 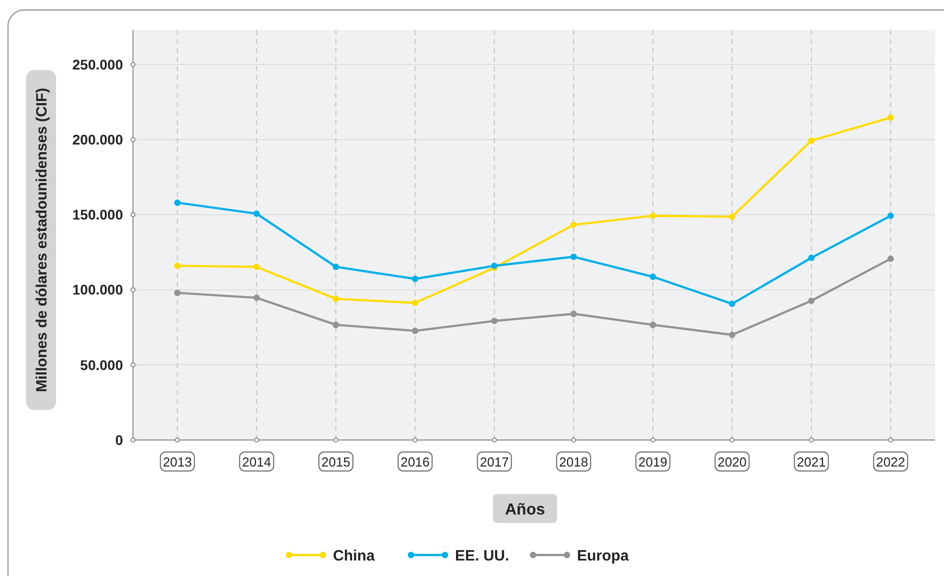 What do you see at coordinates (891, 462) in the screenshot?
I see `x-tick-label: 2022` at bounding box center [891, 462].